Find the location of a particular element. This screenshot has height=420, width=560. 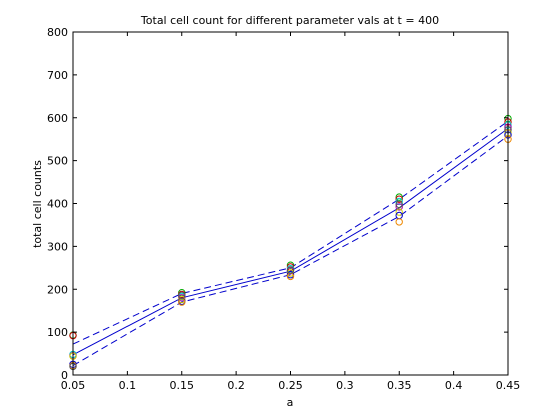

x-tick-label: 0.4 is located at coordinates (454, 385).